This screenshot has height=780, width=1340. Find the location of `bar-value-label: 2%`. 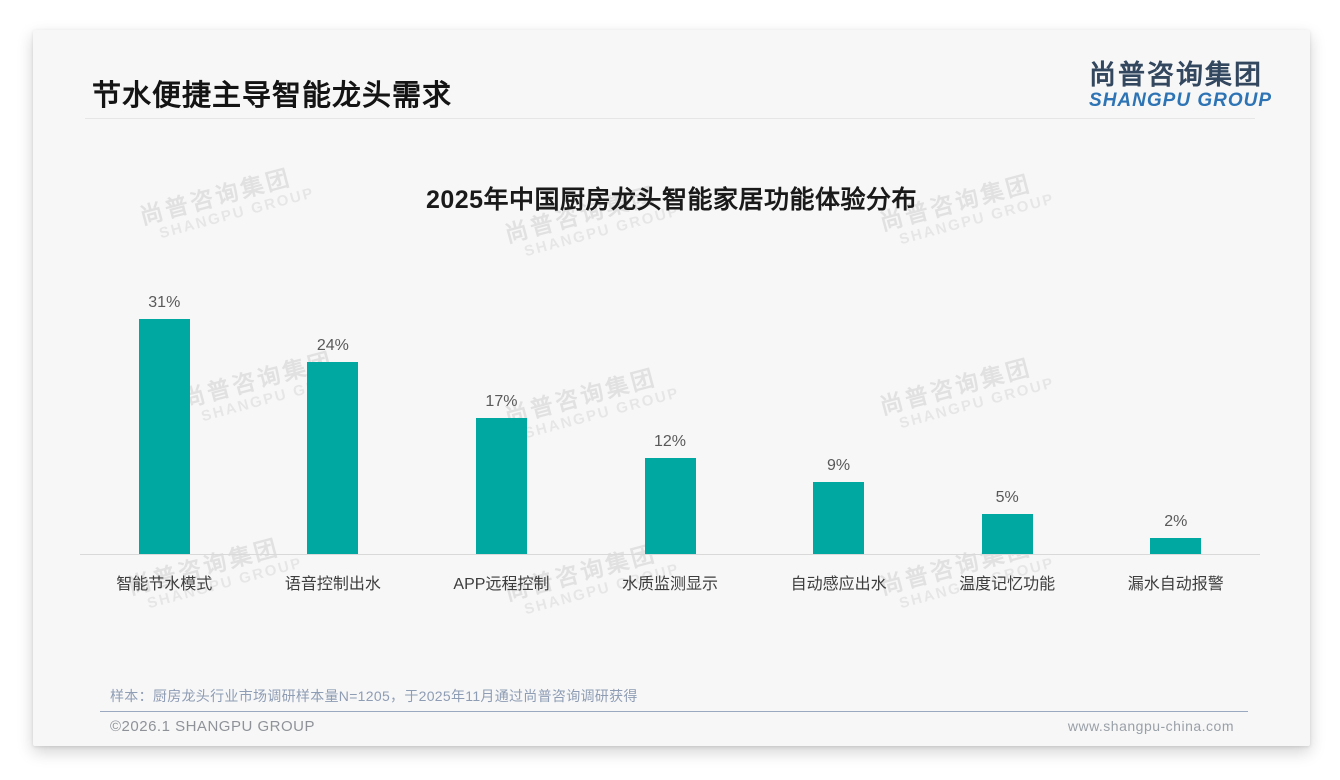

bar-value-label: 2% is located at coordinates (1176, 521).